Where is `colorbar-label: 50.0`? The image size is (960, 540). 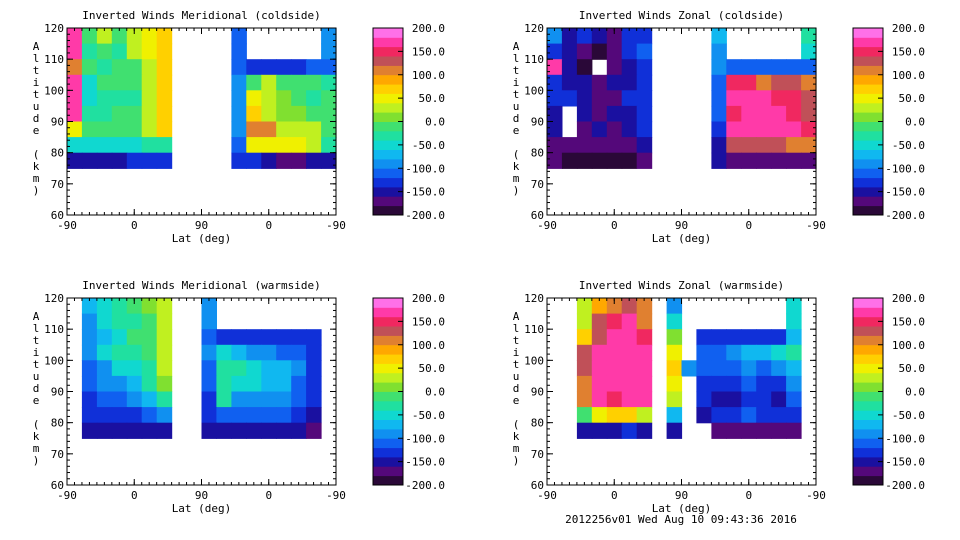
colorbar-label: 50.0 is located at coordinates (912, 368).